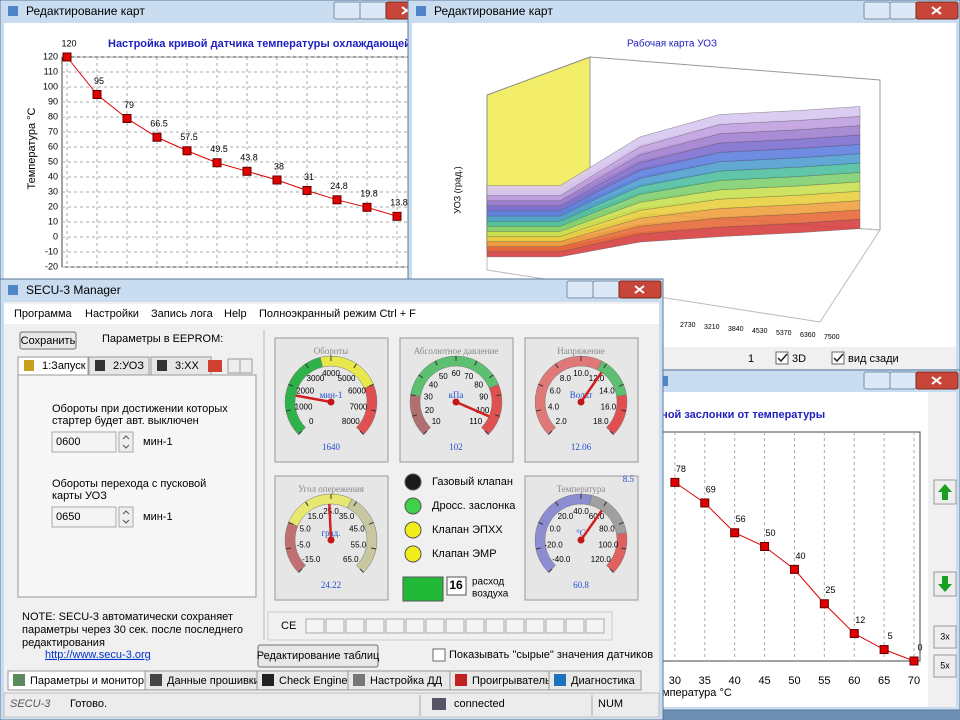 The height and width of the screenshot is (720, 960). Describe the element at coordinates (99, 81) in the screenshot. I see `data-label: 95` at that location.